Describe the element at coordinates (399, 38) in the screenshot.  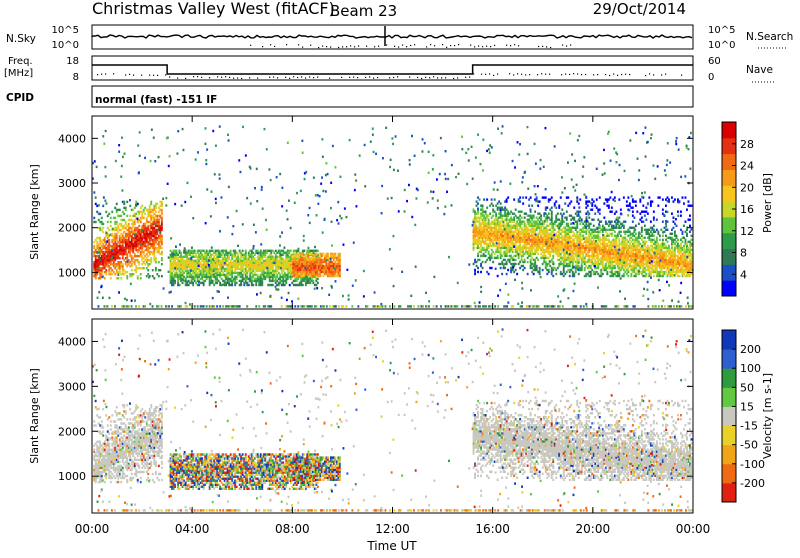
I see `noise-panel: N.Sky 10^5 10^0 10^5 10^0 N.Search` at that location.